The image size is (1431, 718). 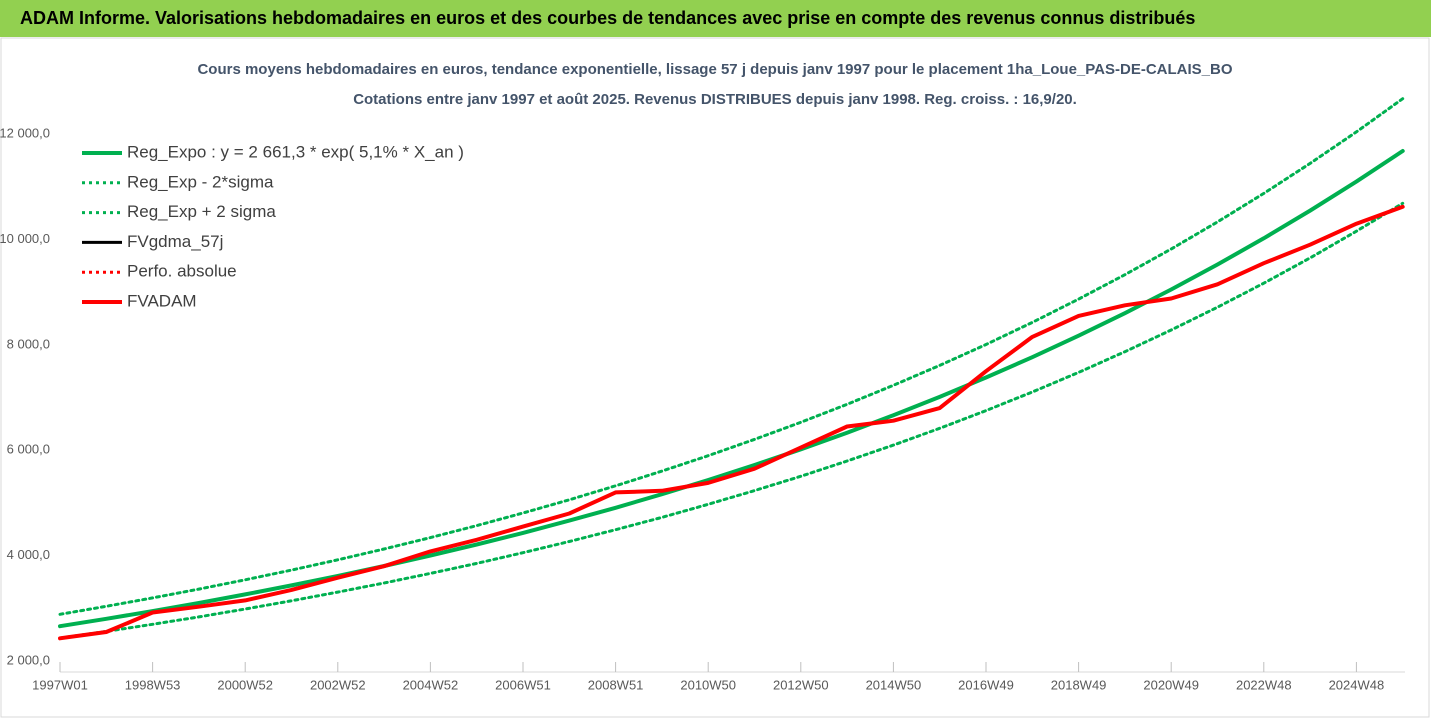 I want to click on legend-label: Reg_Exp + 2 sigma, so click(x=201, y=211).